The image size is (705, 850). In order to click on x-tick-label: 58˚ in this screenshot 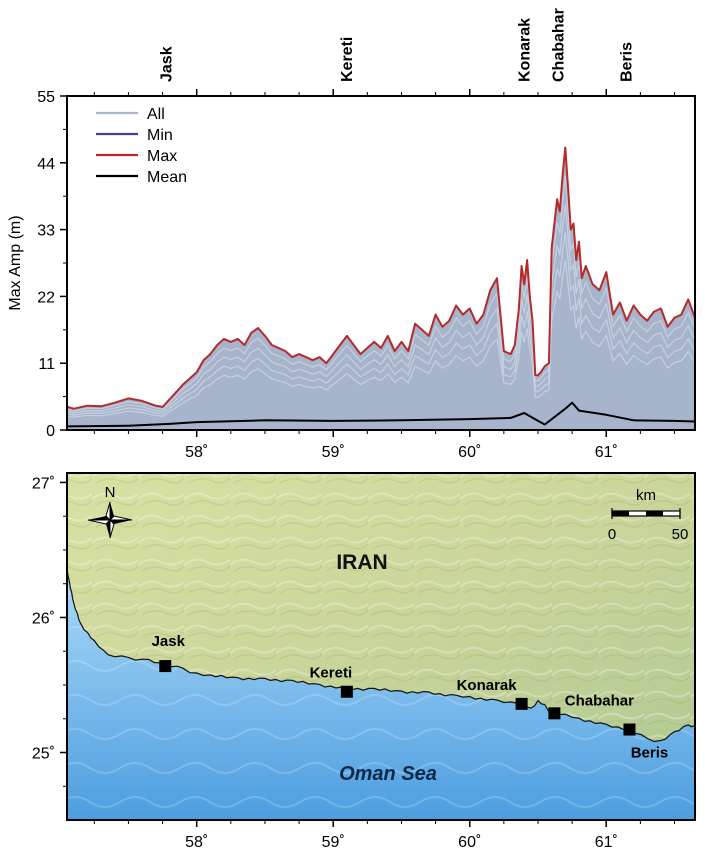, I will do `click(196, 452)`.